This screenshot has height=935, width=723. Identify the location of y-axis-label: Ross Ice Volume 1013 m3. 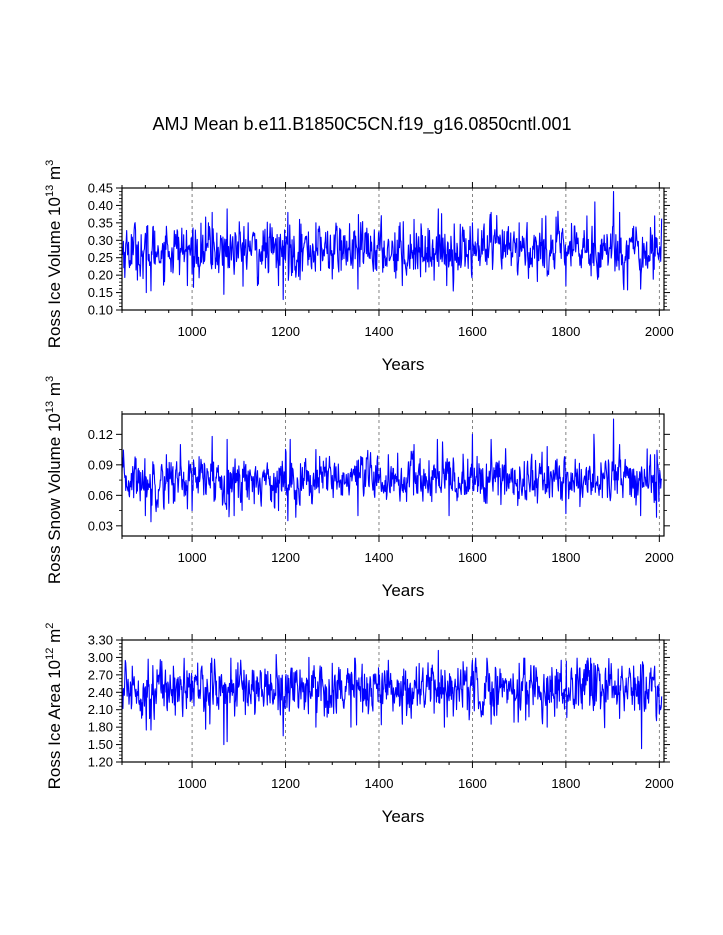
(54, 254).